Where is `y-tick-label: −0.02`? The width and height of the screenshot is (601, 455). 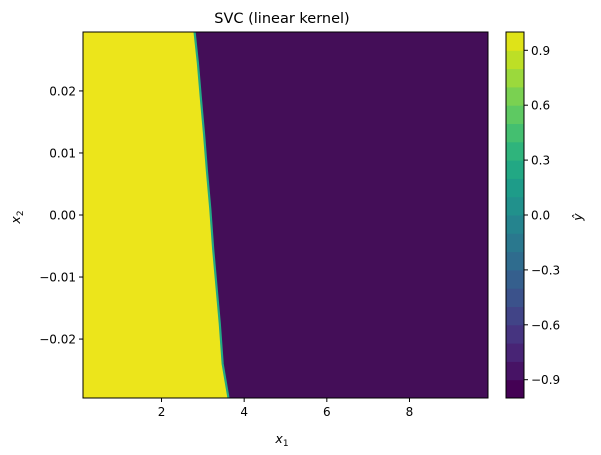 y-tick-label: −0.02 is located at coordinates (57, 340).